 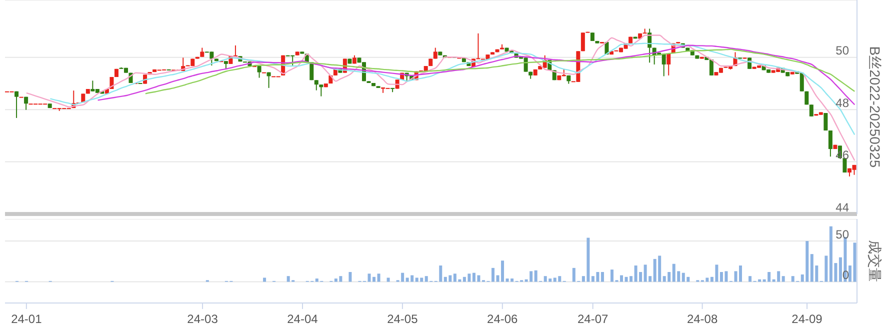 I want to click on y-axis-title: 成交量, so click(x=875, y=261).